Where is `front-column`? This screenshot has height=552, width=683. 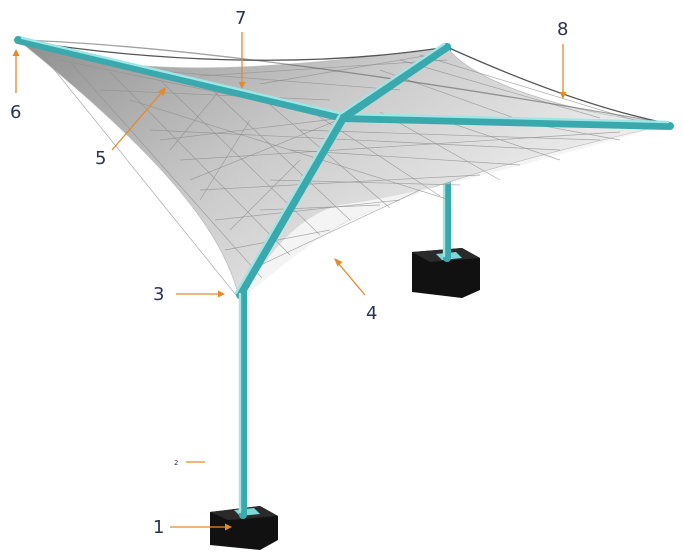 front-column is located at coordinates (242, 403).